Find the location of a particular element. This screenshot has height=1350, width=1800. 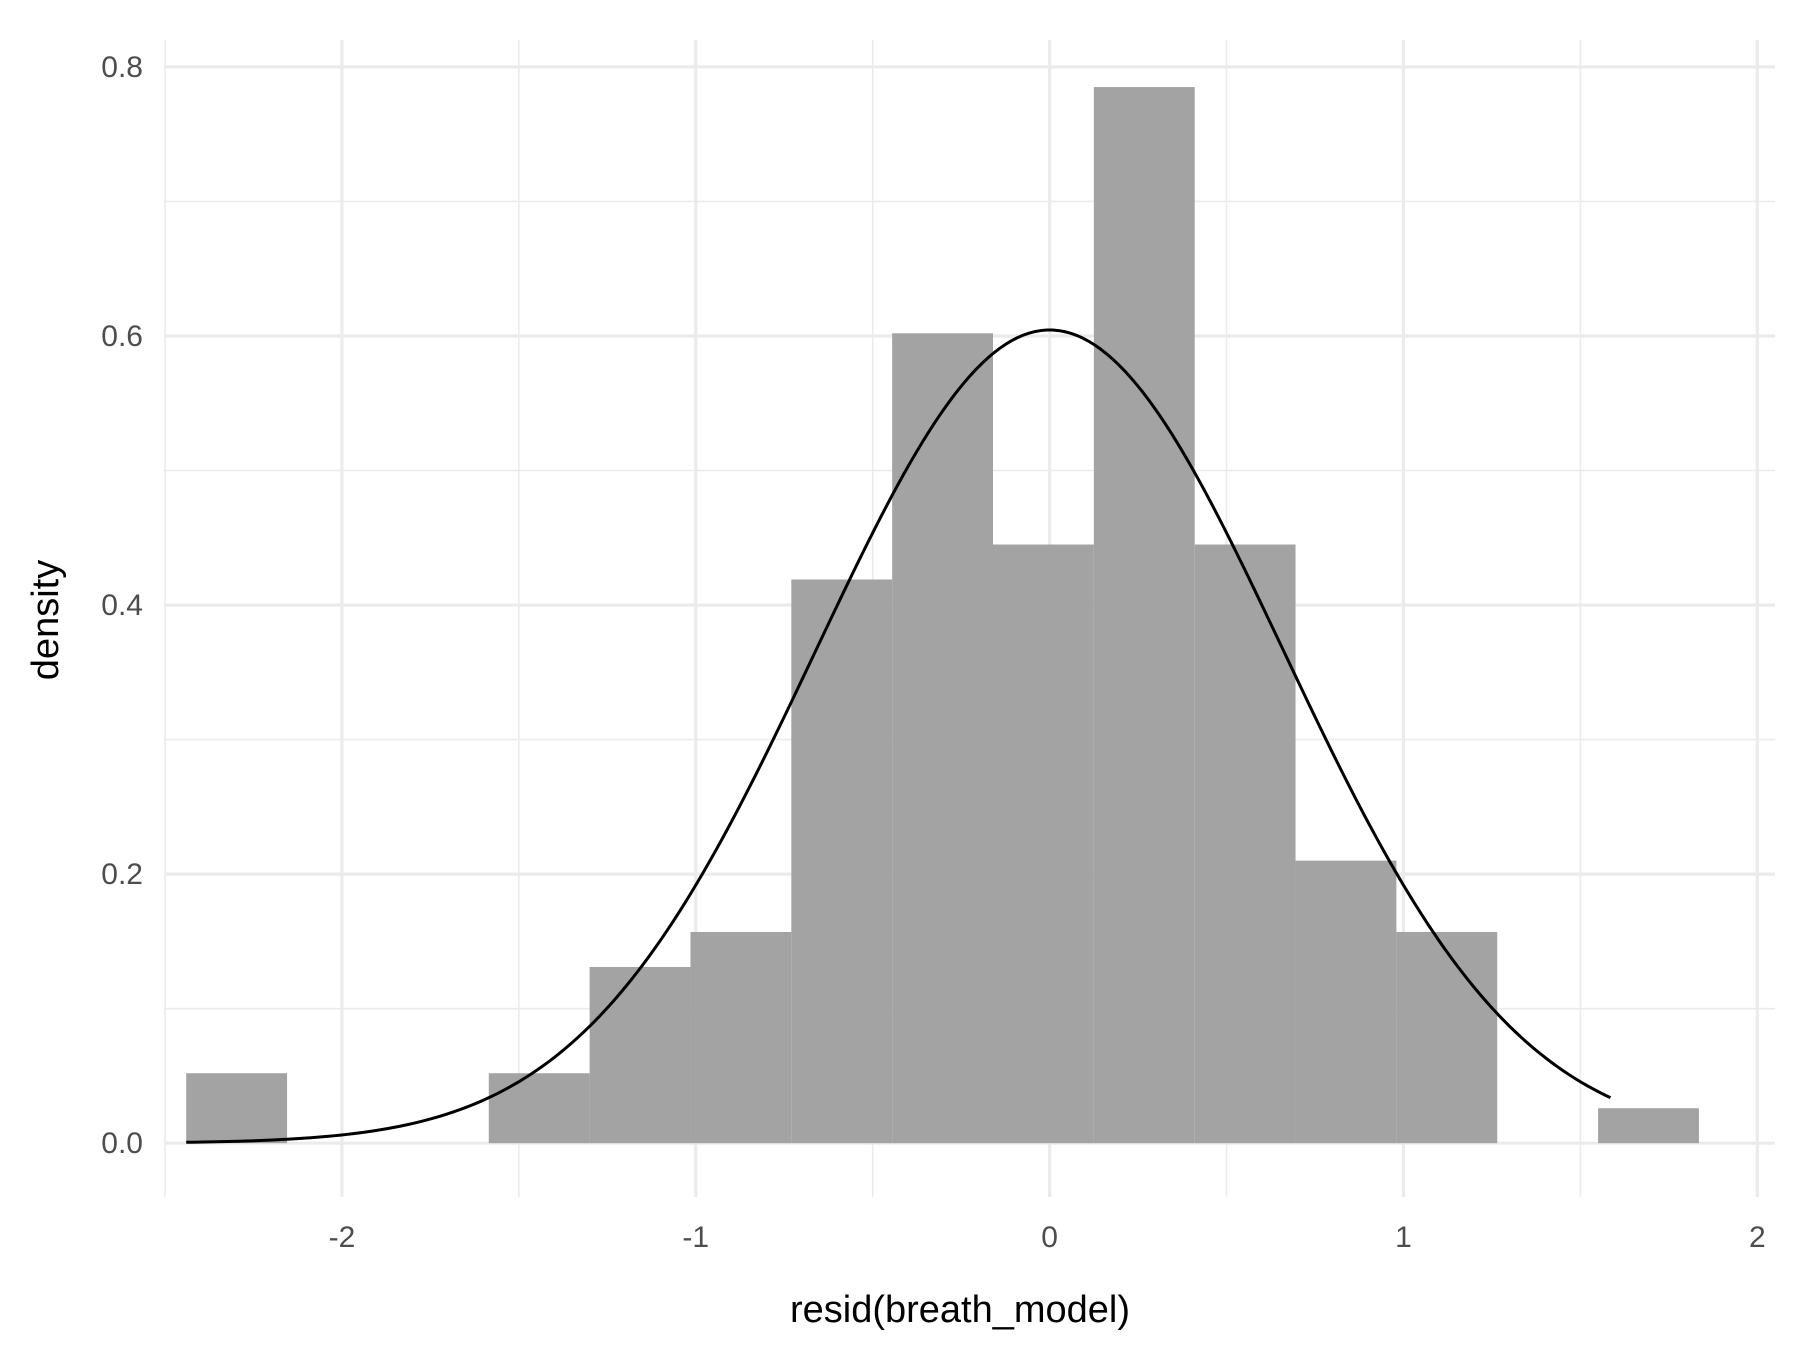

y-tick-label: 0.8 is located at coordinates (122, 67).